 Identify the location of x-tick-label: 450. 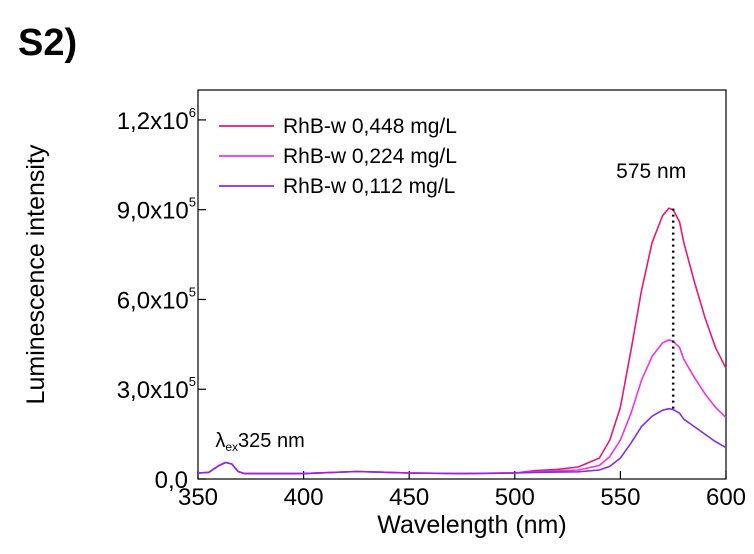
(409, 497).